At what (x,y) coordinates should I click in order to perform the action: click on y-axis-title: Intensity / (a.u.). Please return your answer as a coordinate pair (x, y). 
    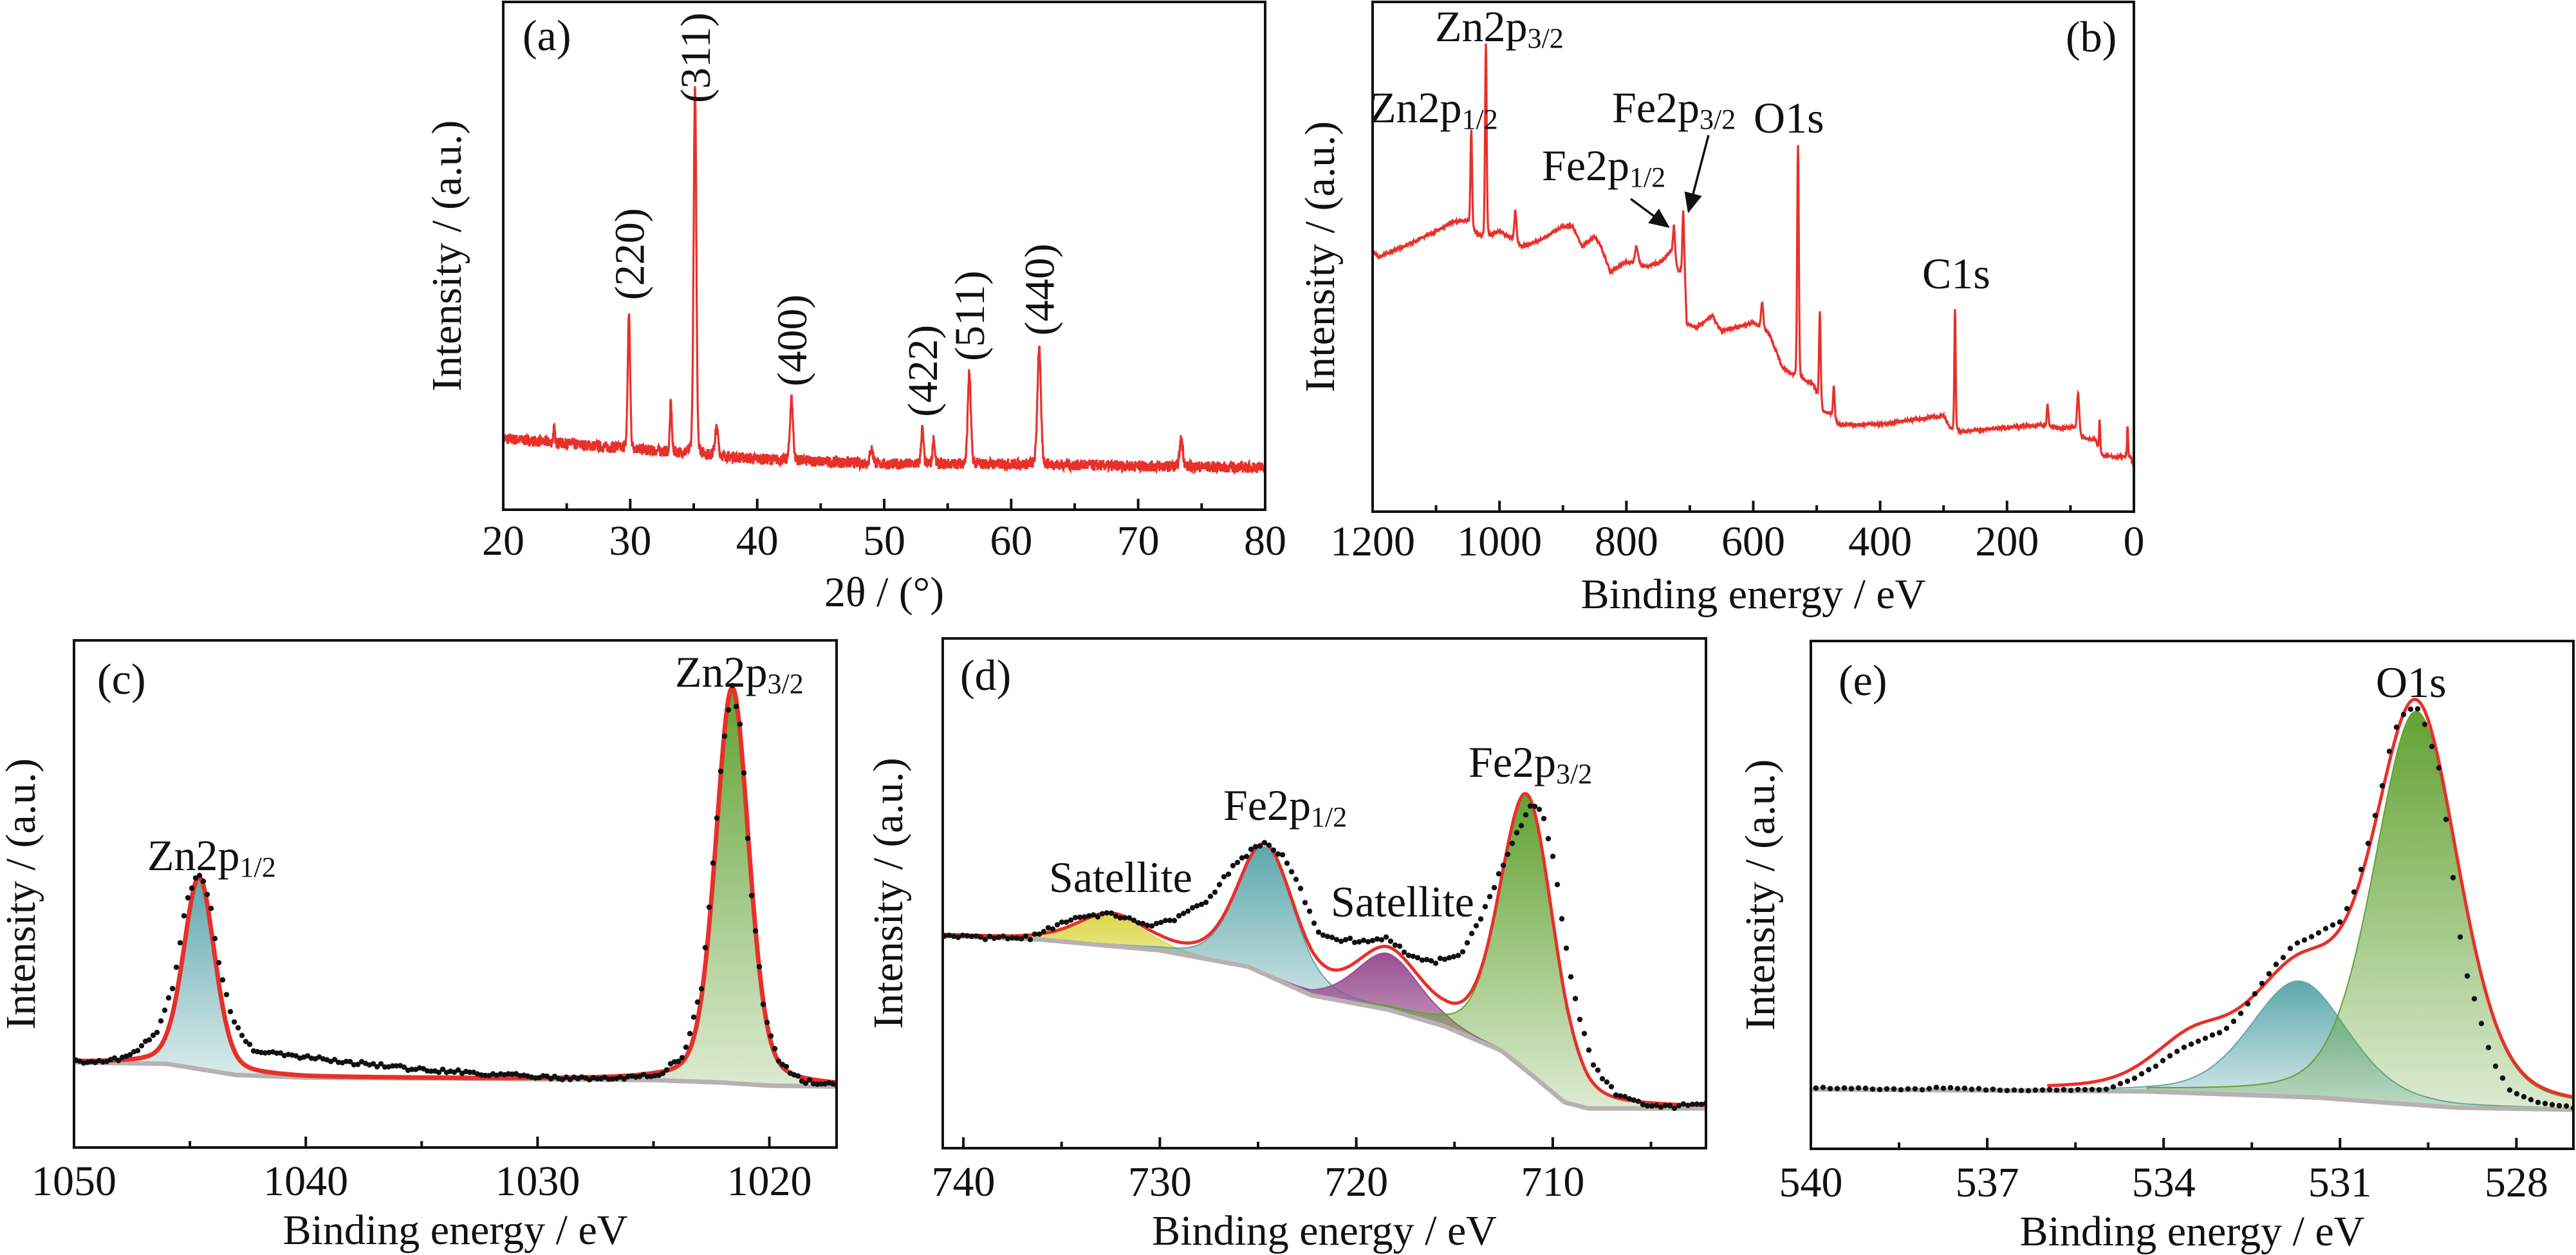
    Looking at the image, I should click on (1321, 257).